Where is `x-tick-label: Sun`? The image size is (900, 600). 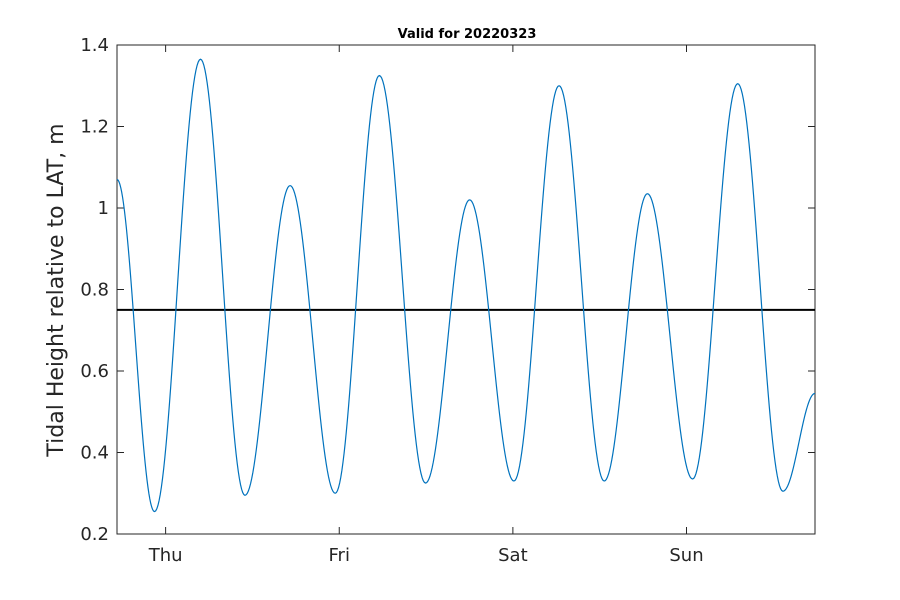
x-tick-label: Sun is located at coordinates (686, 555).